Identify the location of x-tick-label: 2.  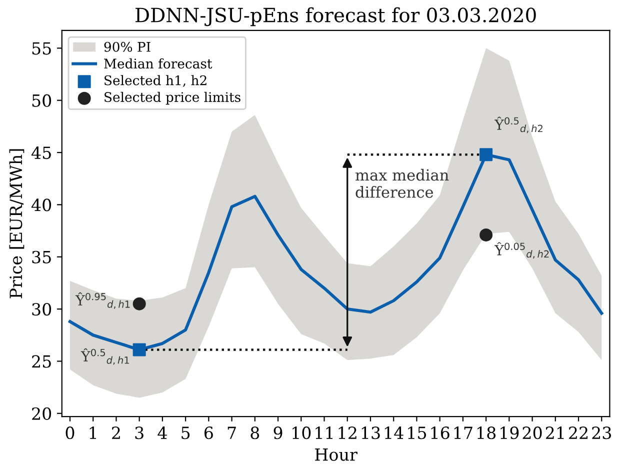
(116, 432).